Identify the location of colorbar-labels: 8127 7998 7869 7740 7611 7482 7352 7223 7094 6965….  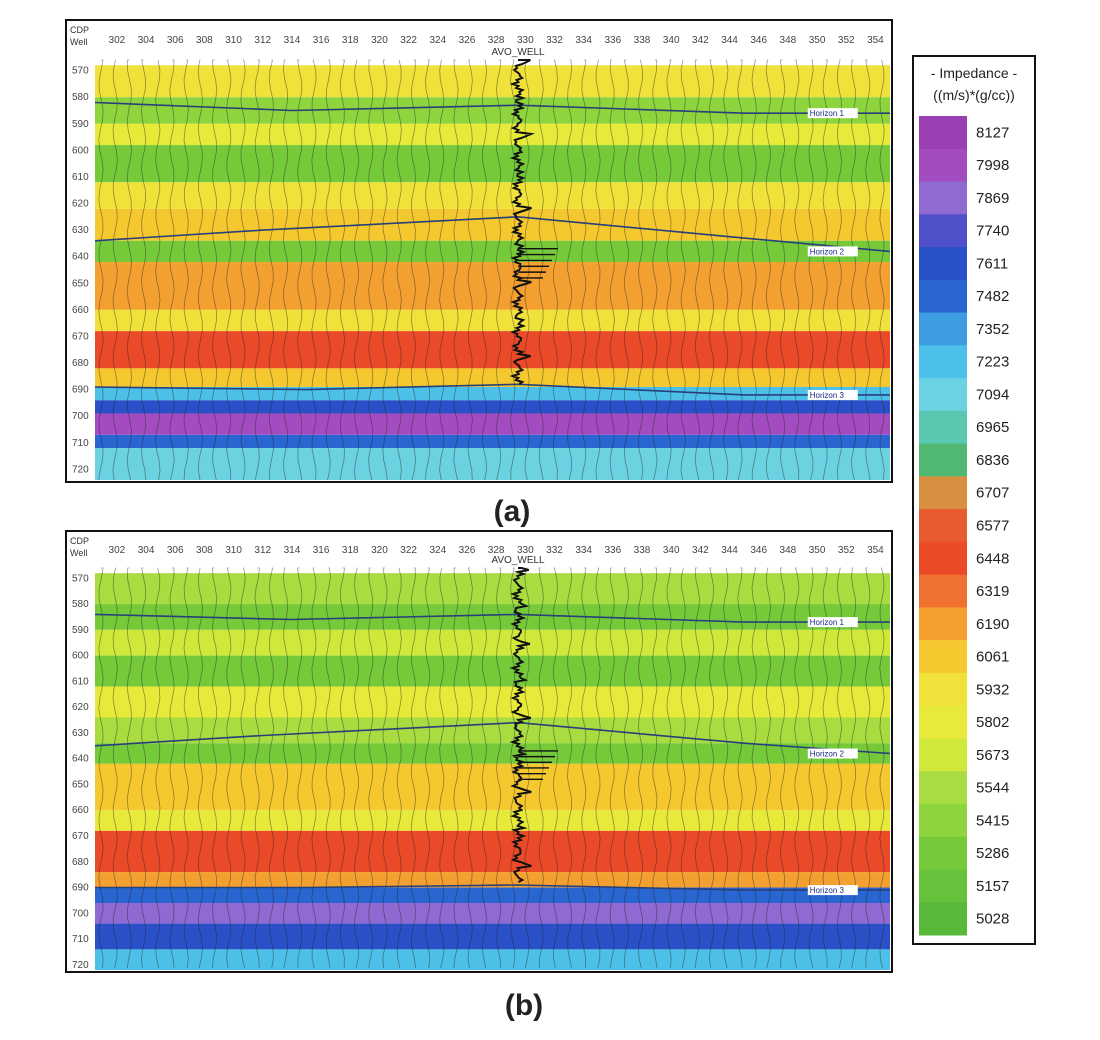
(992, 525).